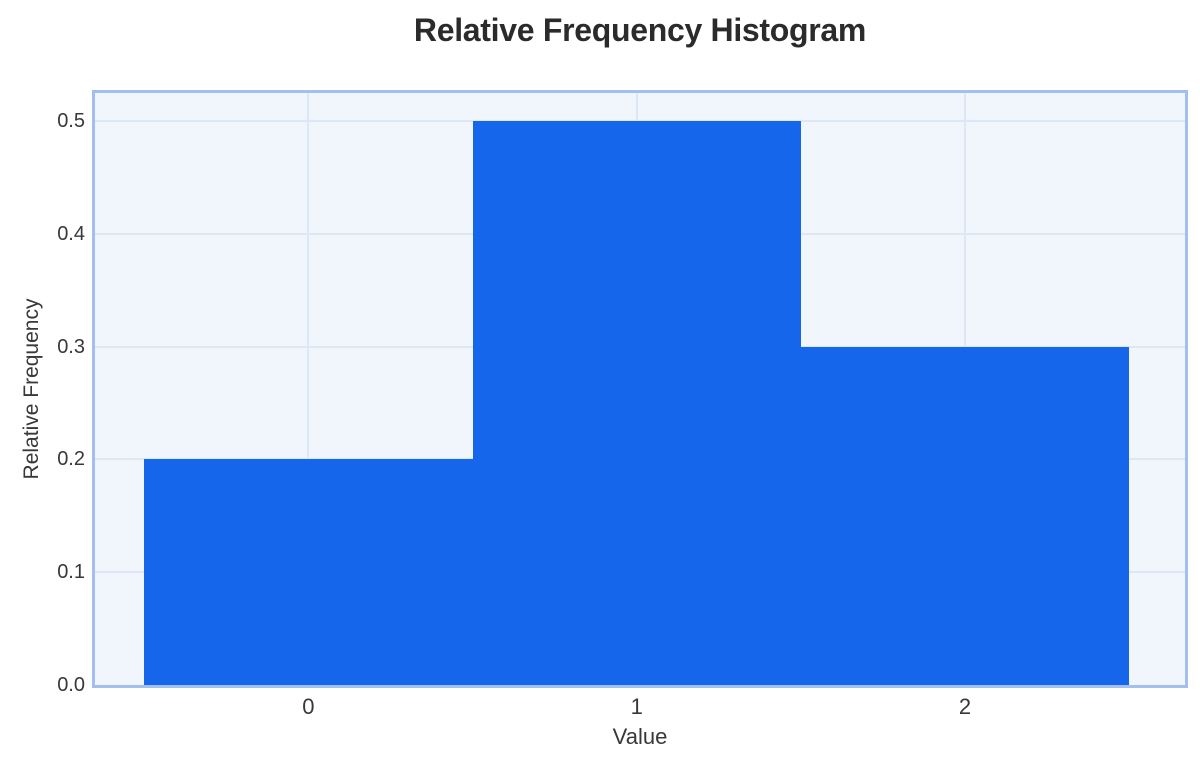  Describe the element at coordinates (71, 346) in the screenshot. I see `y-tick-label: 0.3` at that location.